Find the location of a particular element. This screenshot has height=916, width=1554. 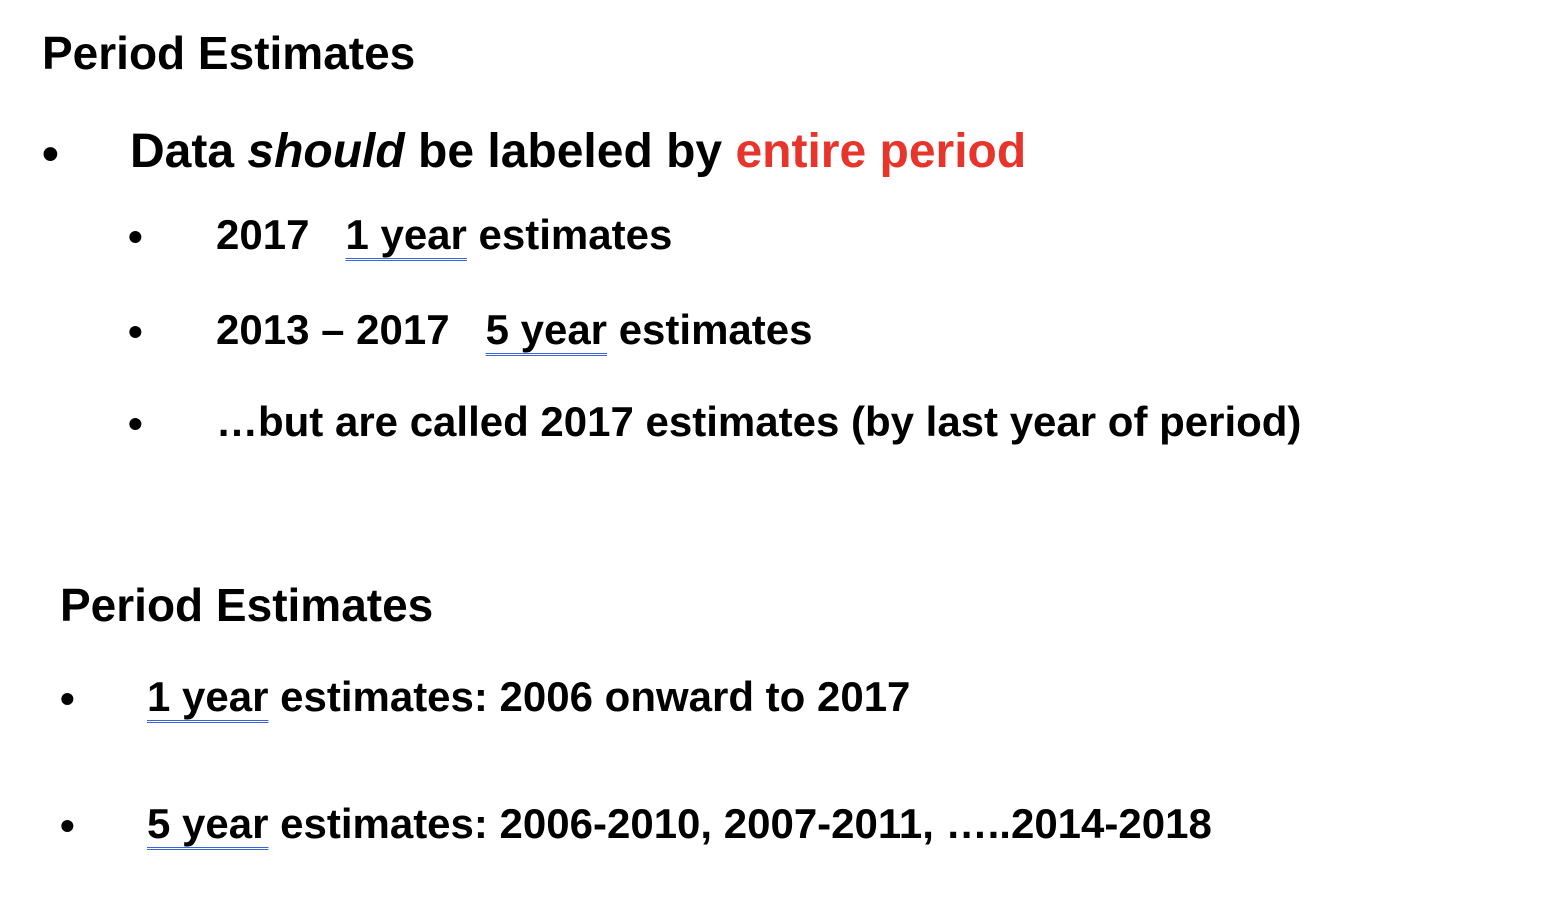

main-bullet-italic: should is located at coordinates (326, 151).